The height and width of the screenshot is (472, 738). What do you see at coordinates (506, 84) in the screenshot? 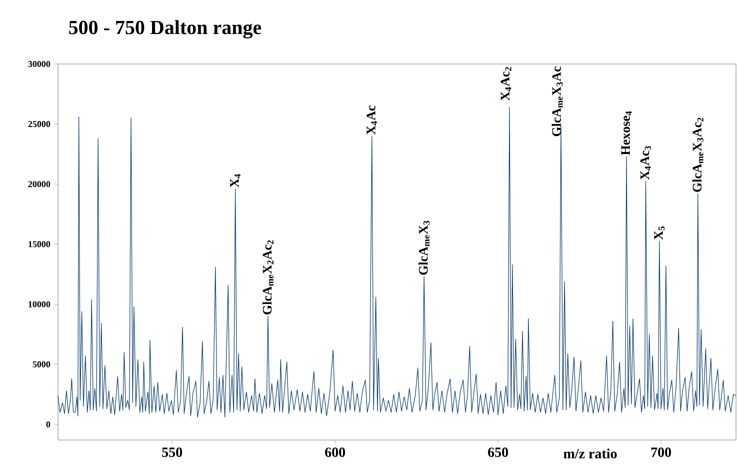
I see `annotation: X$_{4}$Ac$_{2}$` at bounding box center [506, 84].